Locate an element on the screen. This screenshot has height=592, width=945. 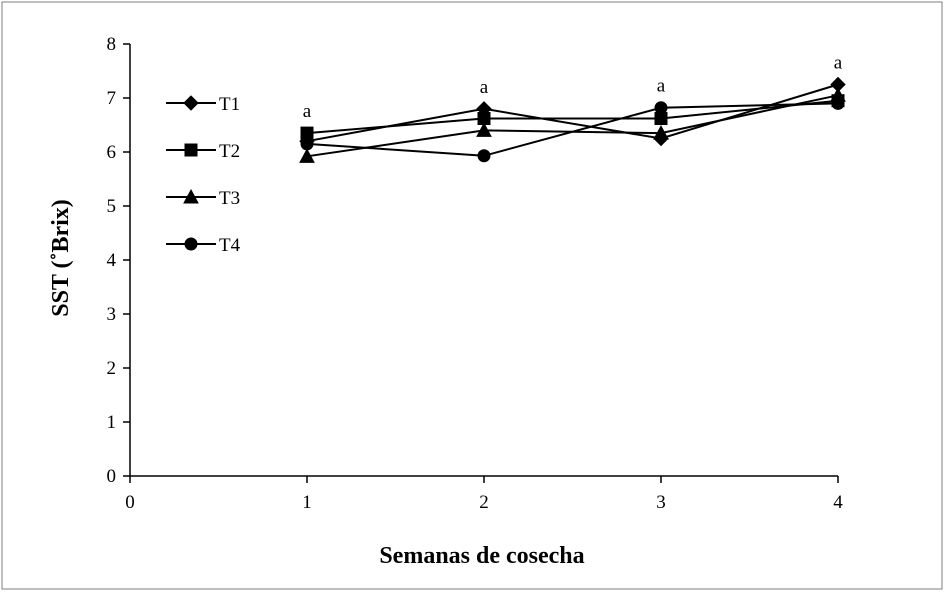
annotations: a a a a is located at coordinates (573, 88).